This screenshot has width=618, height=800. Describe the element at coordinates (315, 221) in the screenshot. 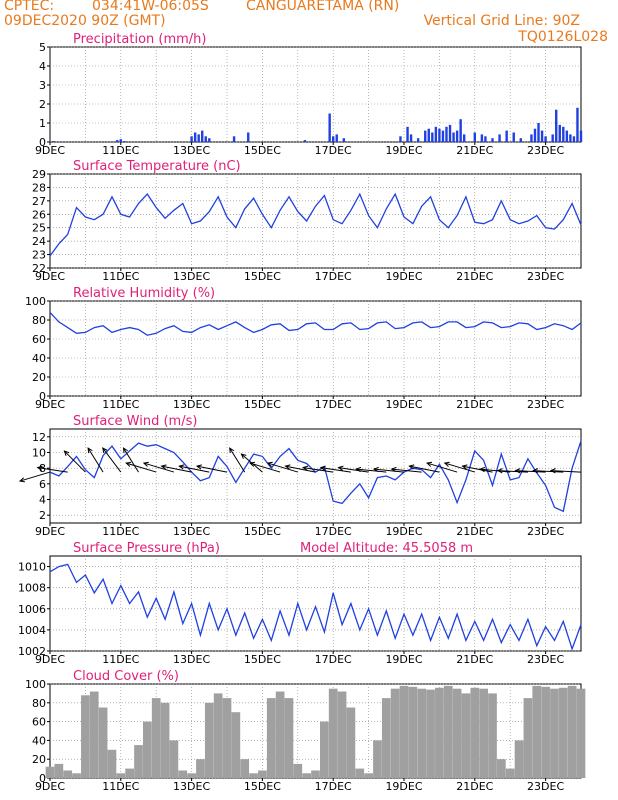

I see `temperature-frame` at that location.